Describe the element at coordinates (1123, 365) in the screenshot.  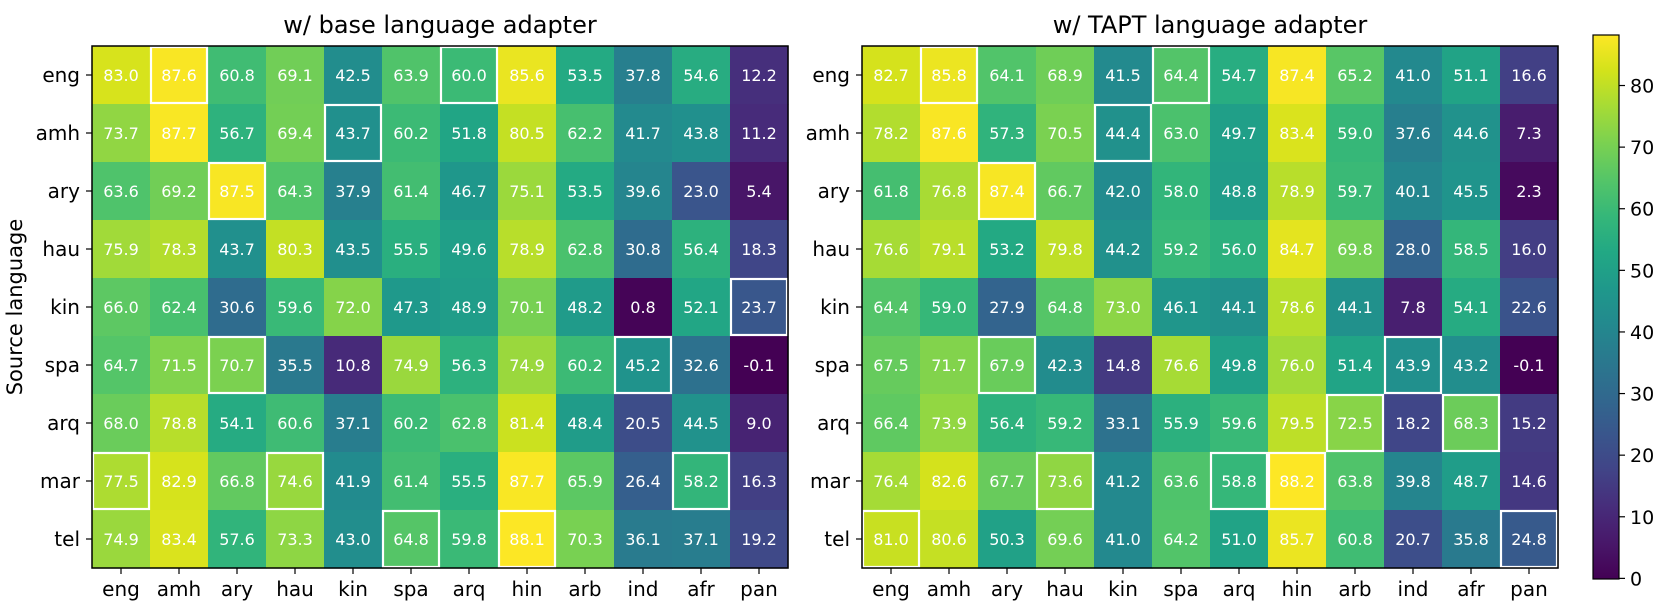
I see `cell-value-label: 14.8` at that location.